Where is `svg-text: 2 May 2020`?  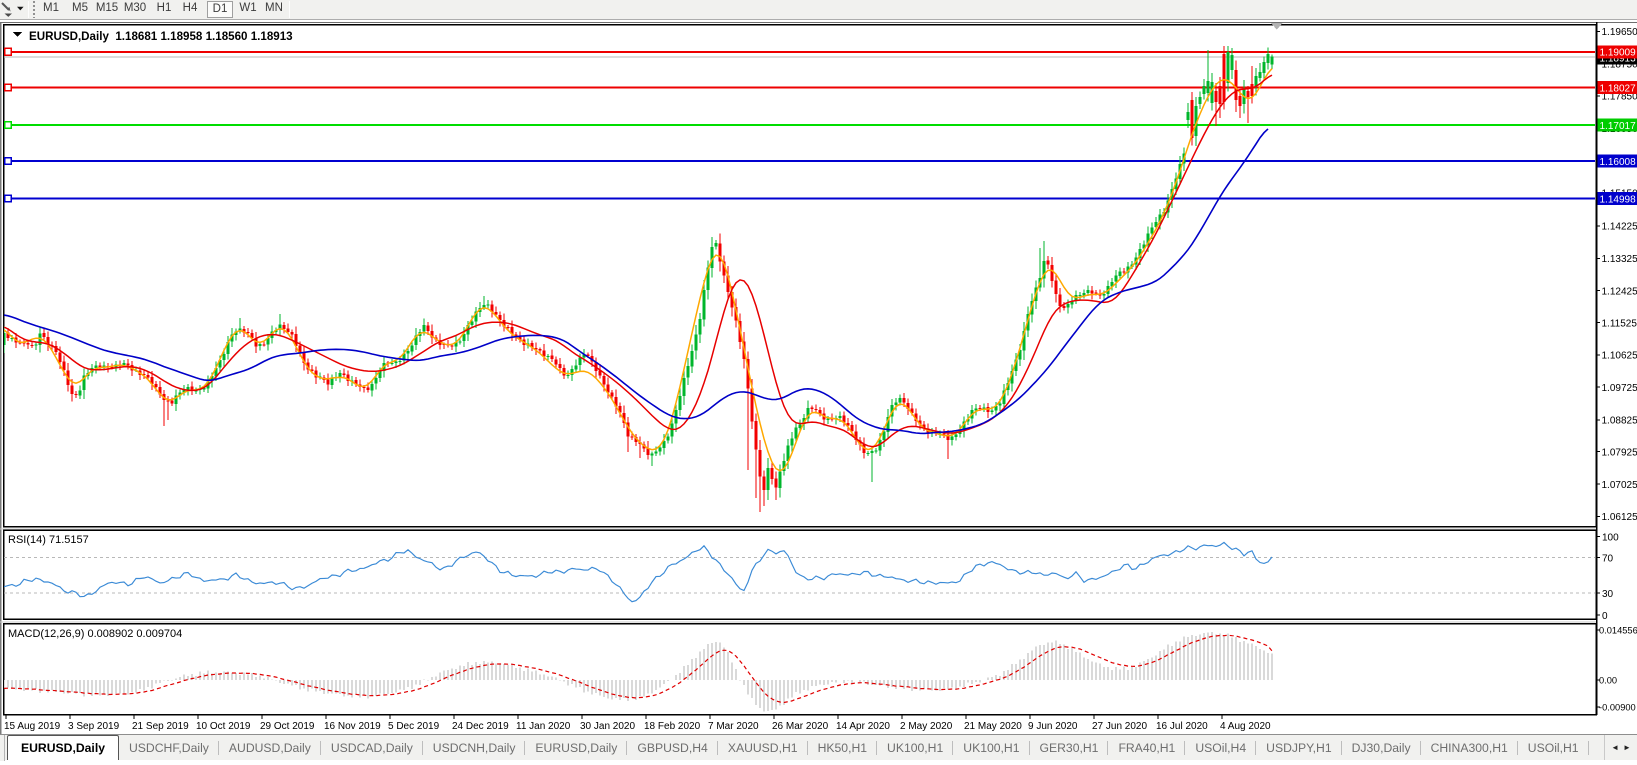 svg-text: 2 May 2020 is located at coordinates (926, 726).